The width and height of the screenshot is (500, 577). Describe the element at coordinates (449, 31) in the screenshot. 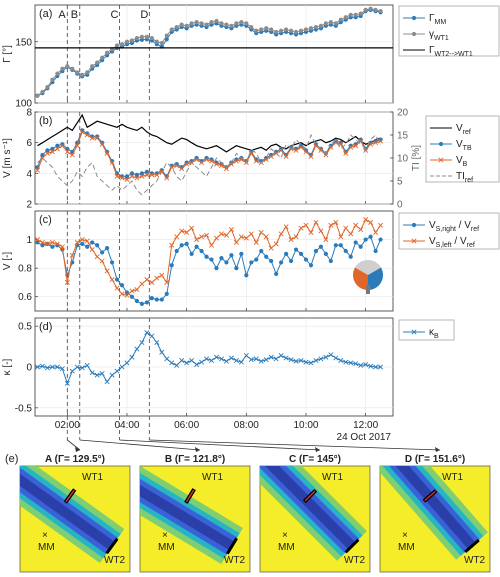

I see `legend-a: ΓMM γWT1 ΓWT2-->WT1` at that location.